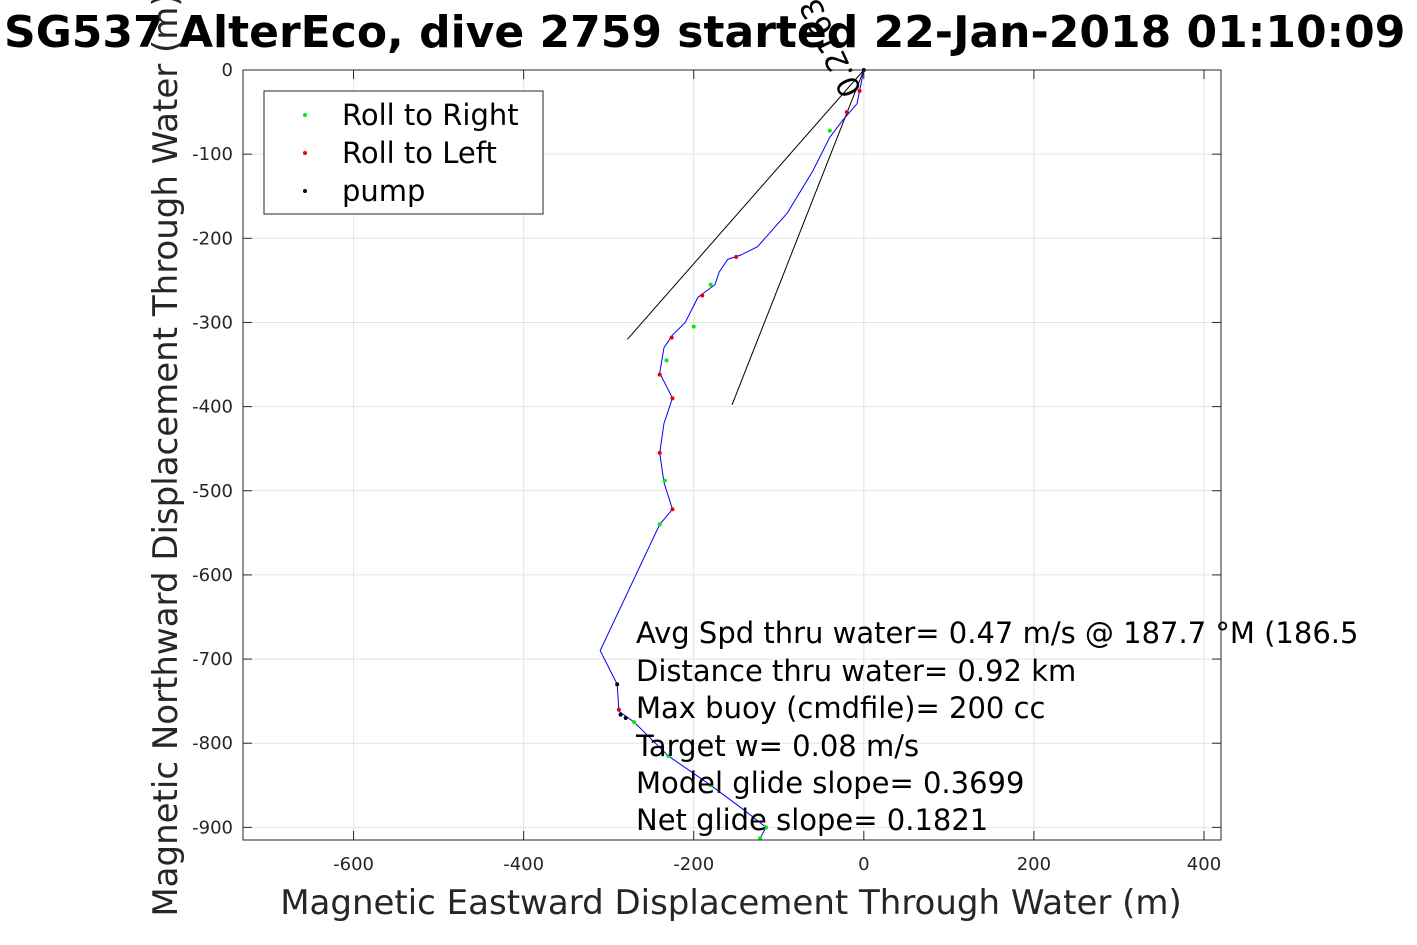 The image size is (1417, 945). What do you see at coordinates (1034, 864) in the screenshot?
I see `x-tick-label: 200` at bounding box center [1034, 864].